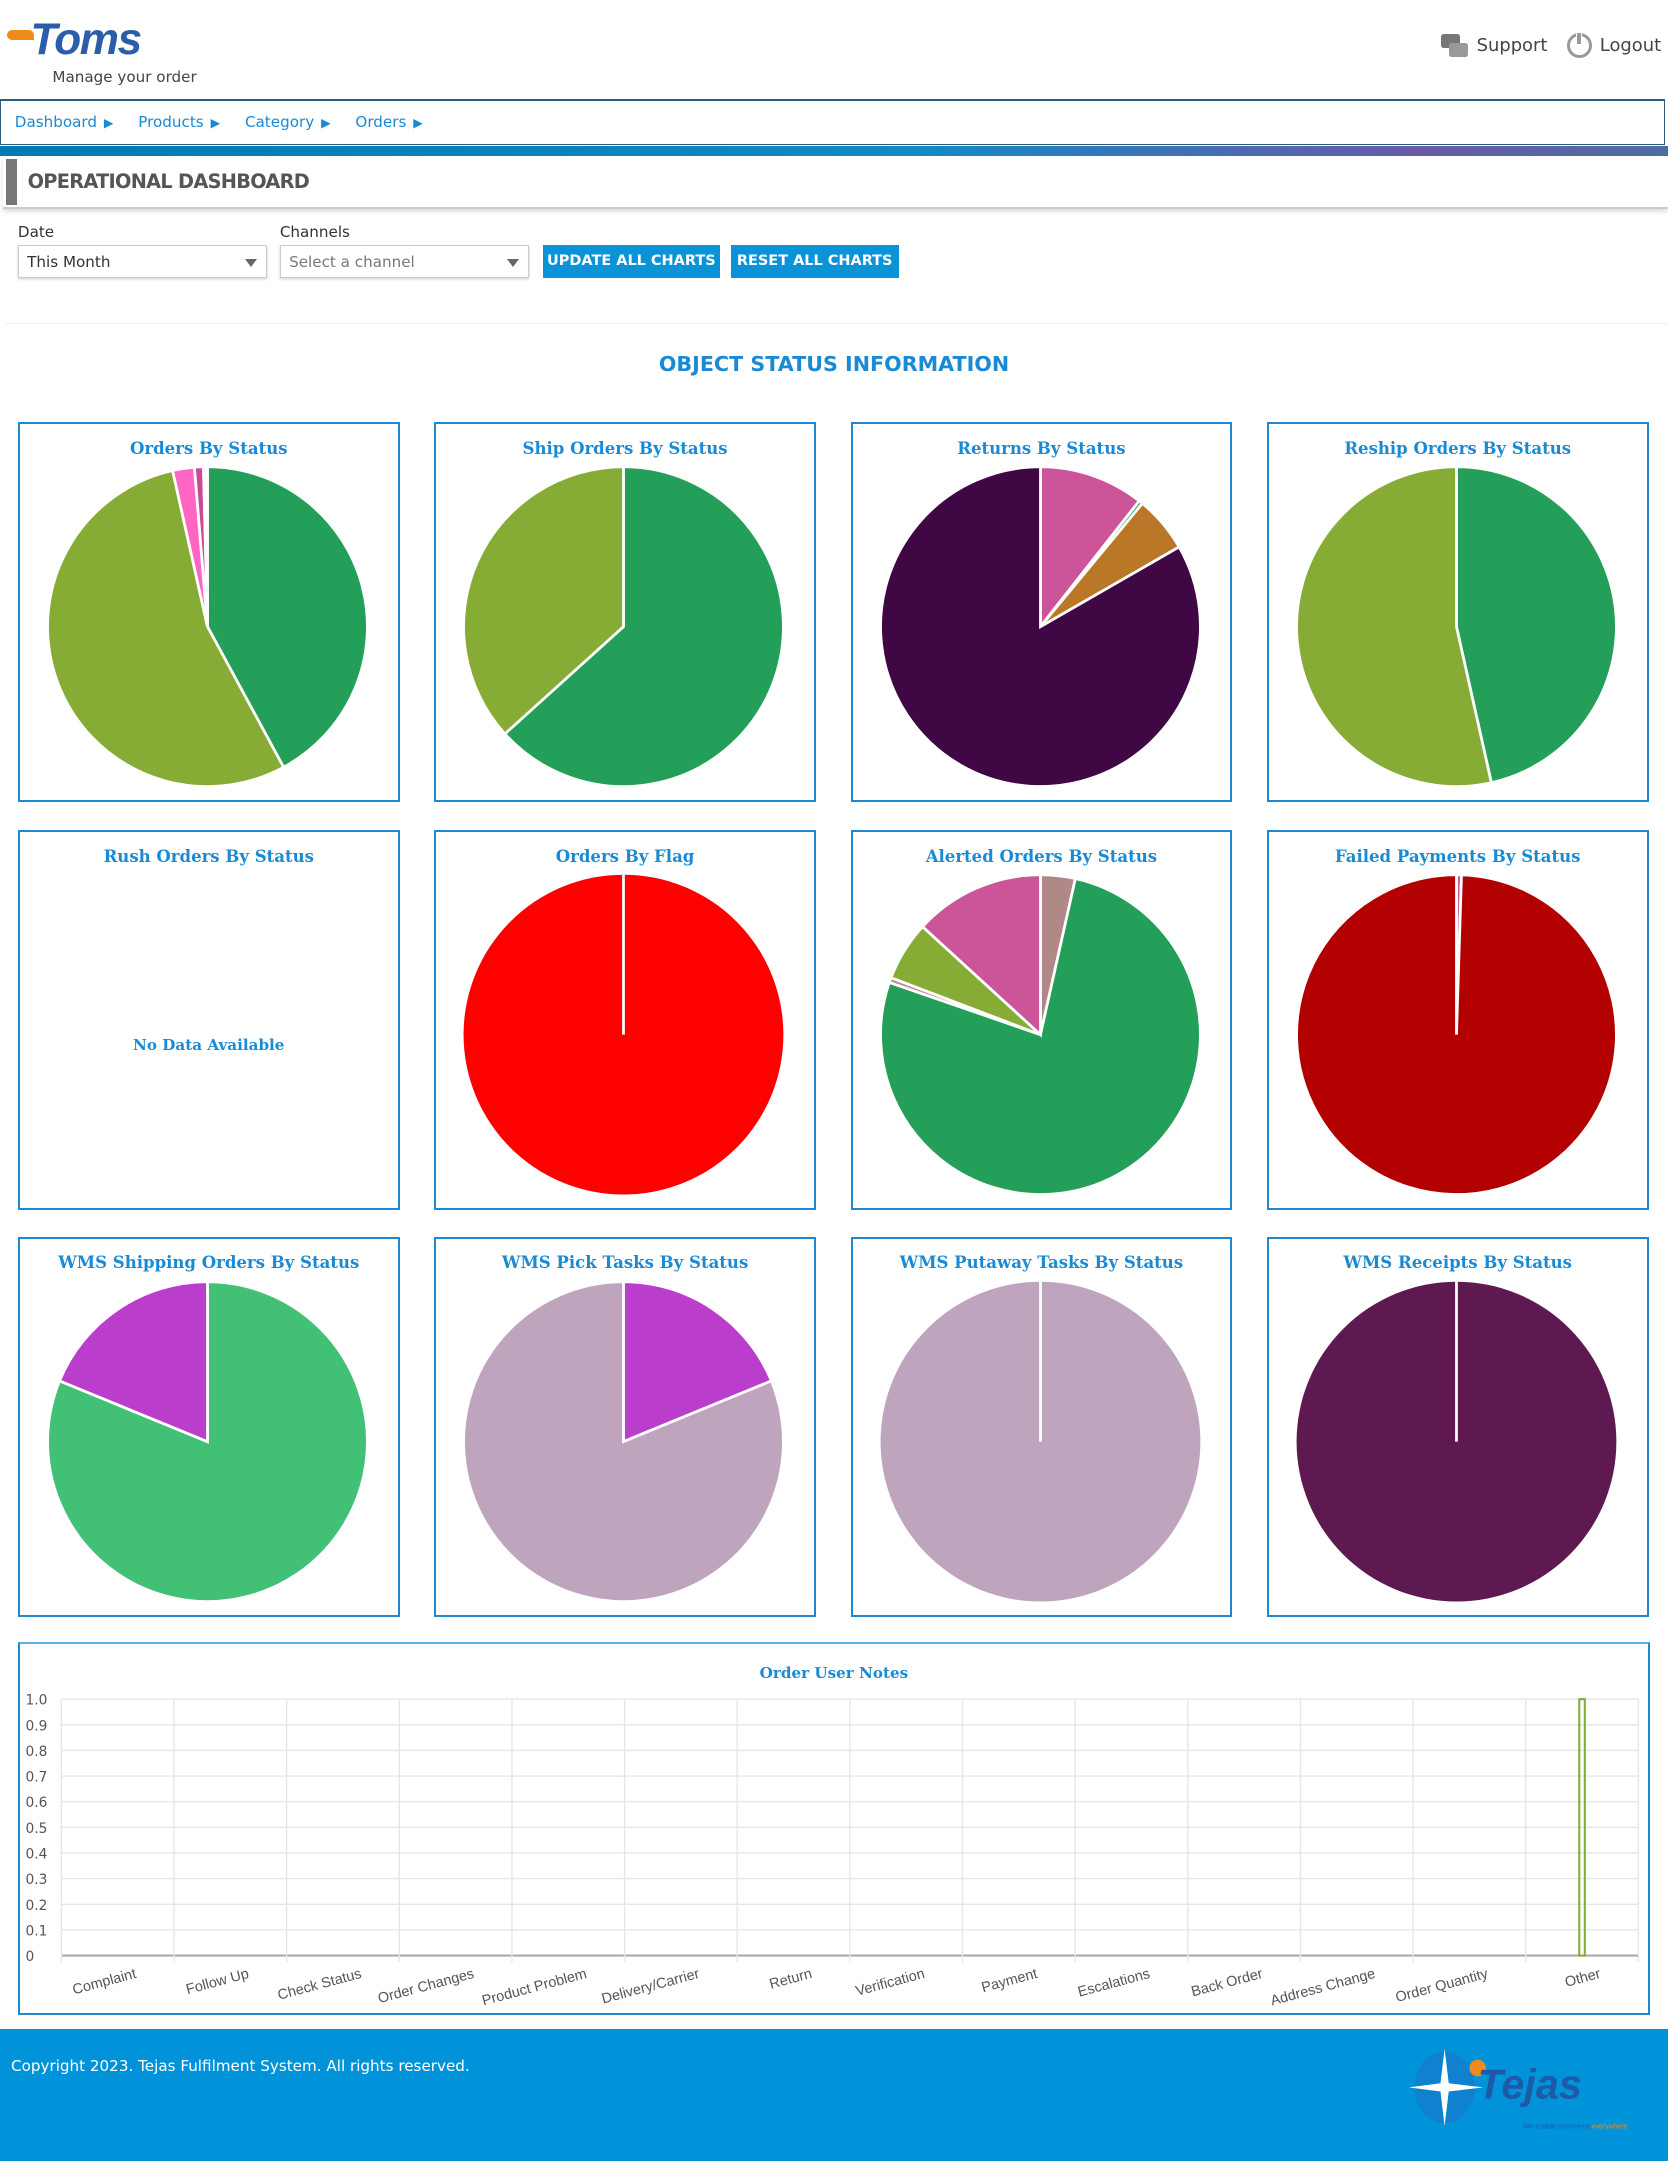 This screenshot has height=2161, width=1668. Describe the element at coordinates (1454, 45) in the screenshot. I see `chat-bubbles-icon` at that location.